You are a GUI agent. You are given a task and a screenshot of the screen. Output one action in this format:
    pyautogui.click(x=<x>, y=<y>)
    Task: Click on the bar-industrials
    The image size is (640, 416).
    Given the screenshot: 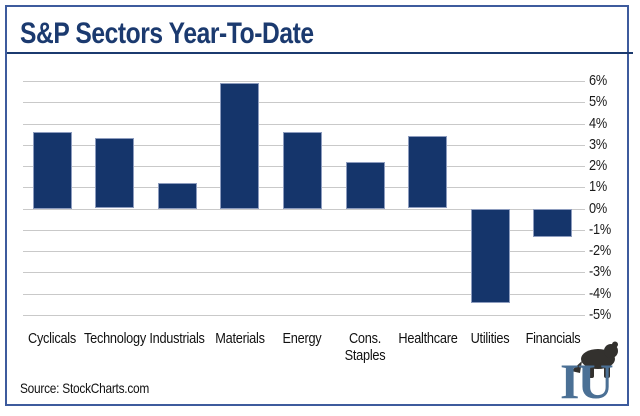 What is the action you would take?
    pyautogui.click(x=177, y=196)
    